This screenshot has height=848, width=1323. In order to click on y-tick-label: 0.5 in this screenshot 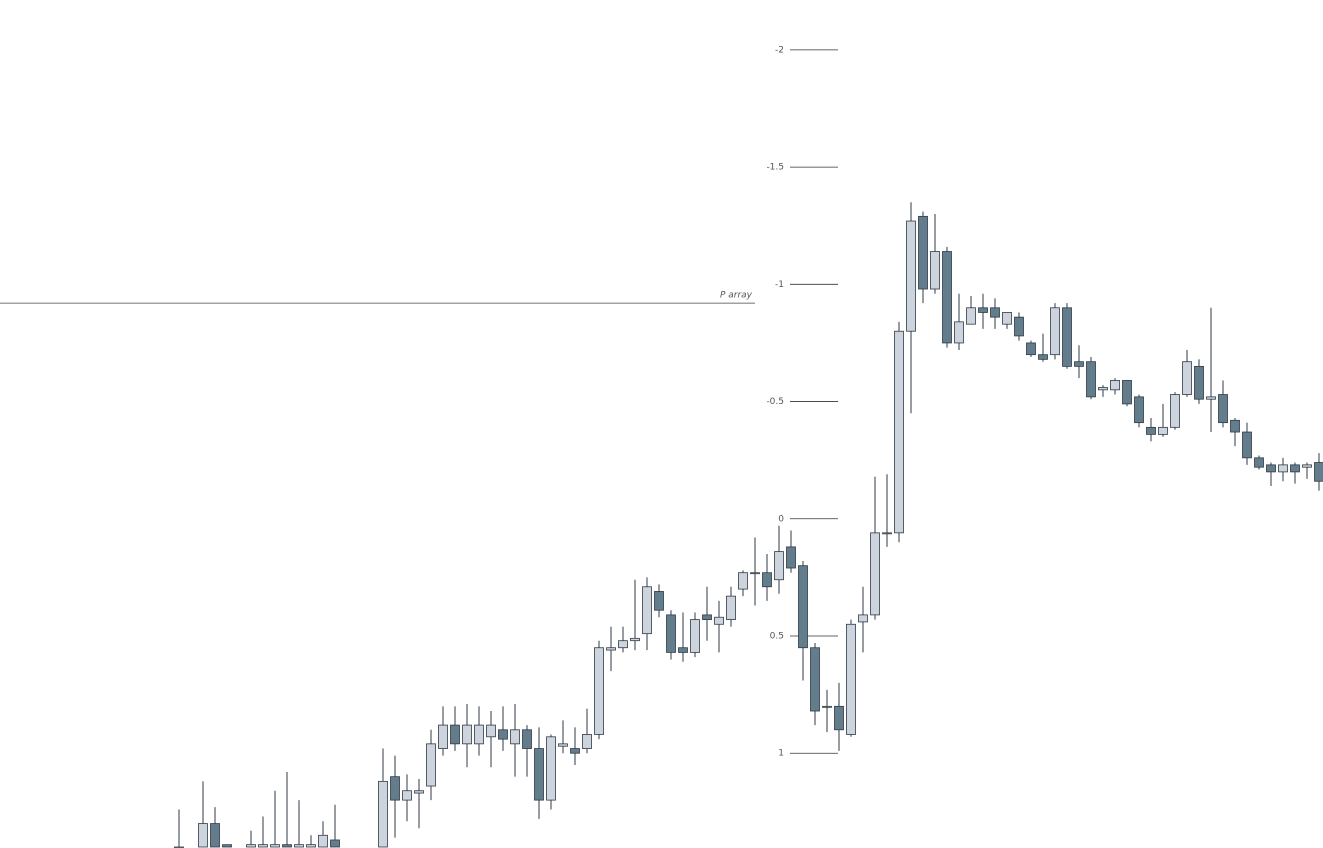, I will do `click(777, 637)`.